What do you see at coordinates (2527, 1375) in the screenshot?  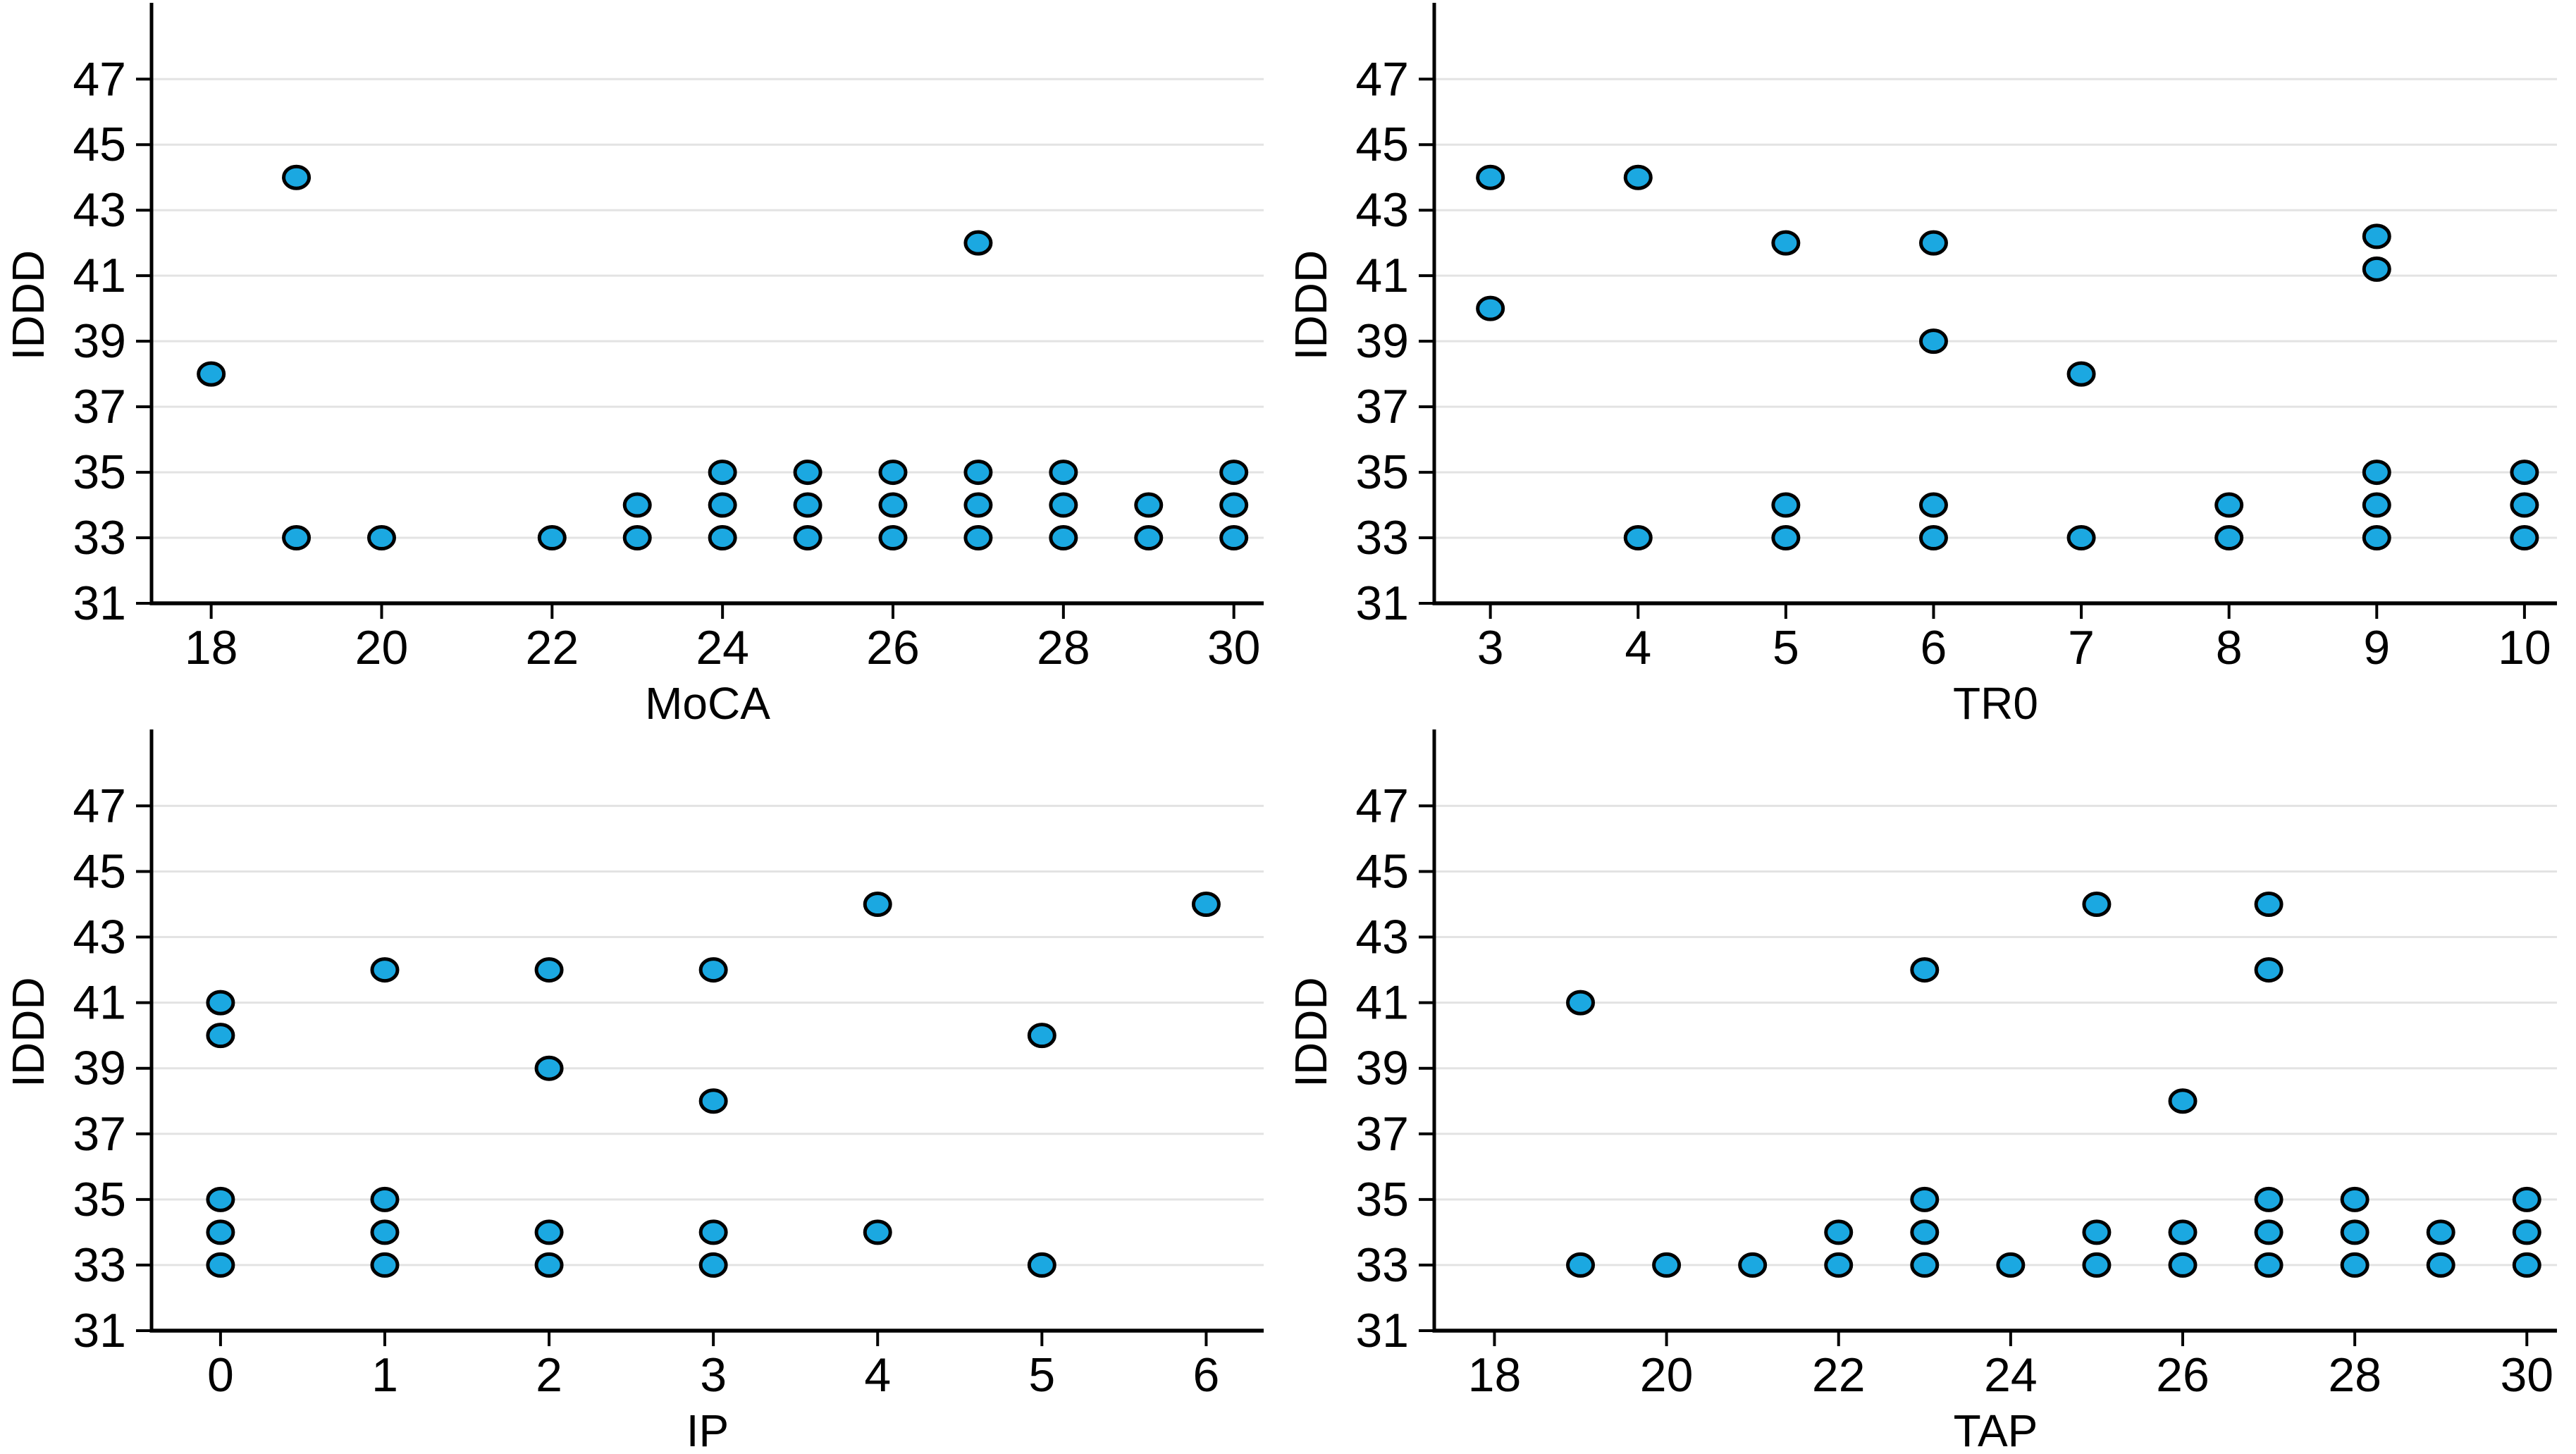 I see `x-tick-label: 30` at bounding box center [2527, 1375].